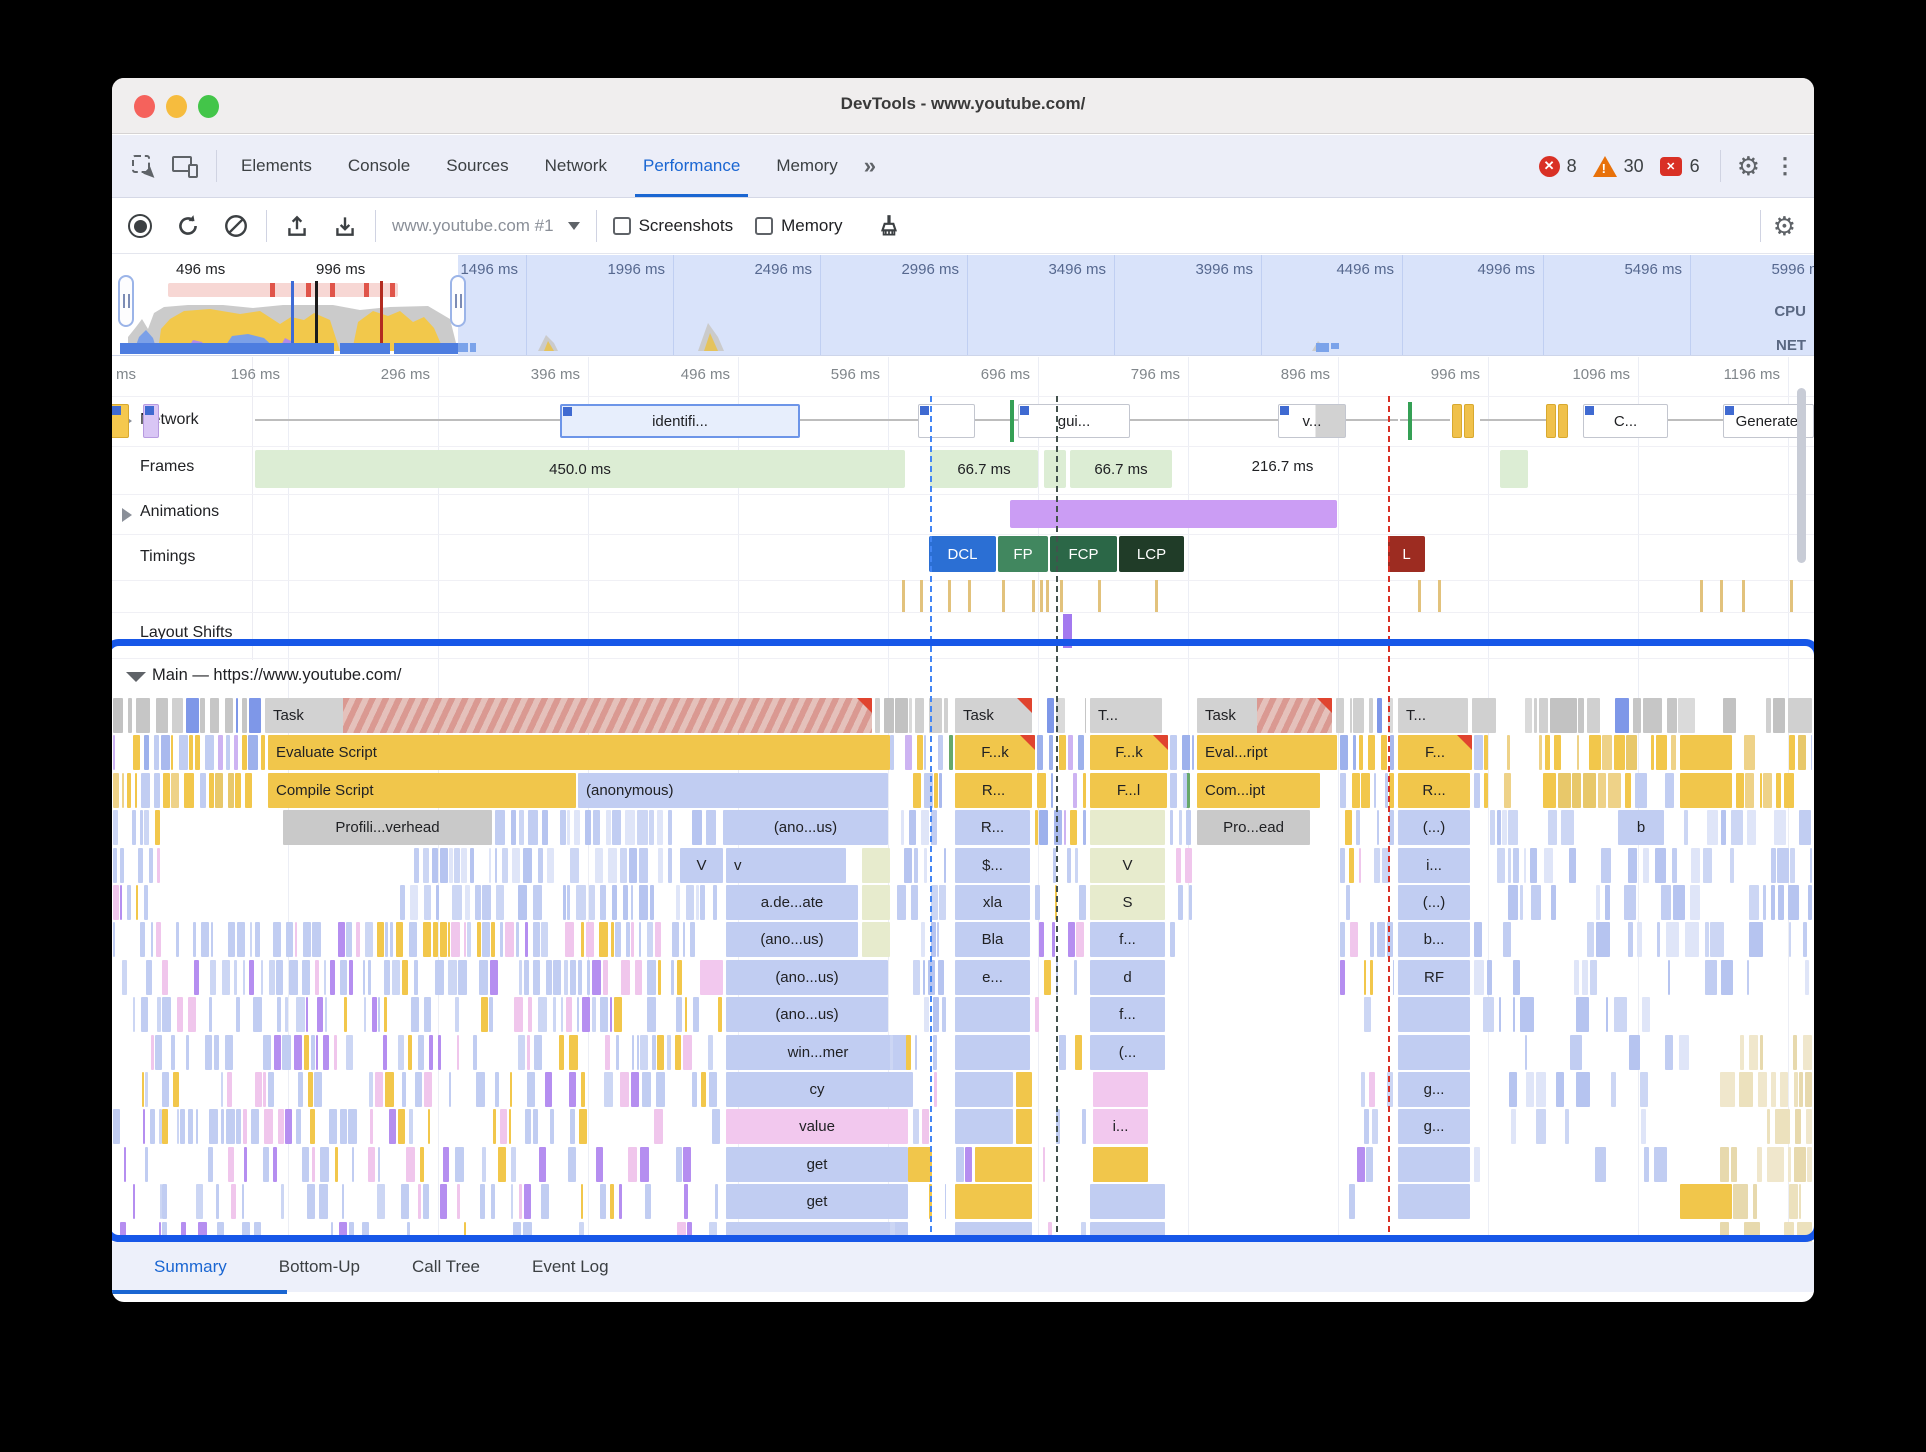 The image size is (1926, 1452). What do you see at coordinates (807, 165) in the screenshot?
I see `tab-memory: Memory` at bounding box center [807, 165].